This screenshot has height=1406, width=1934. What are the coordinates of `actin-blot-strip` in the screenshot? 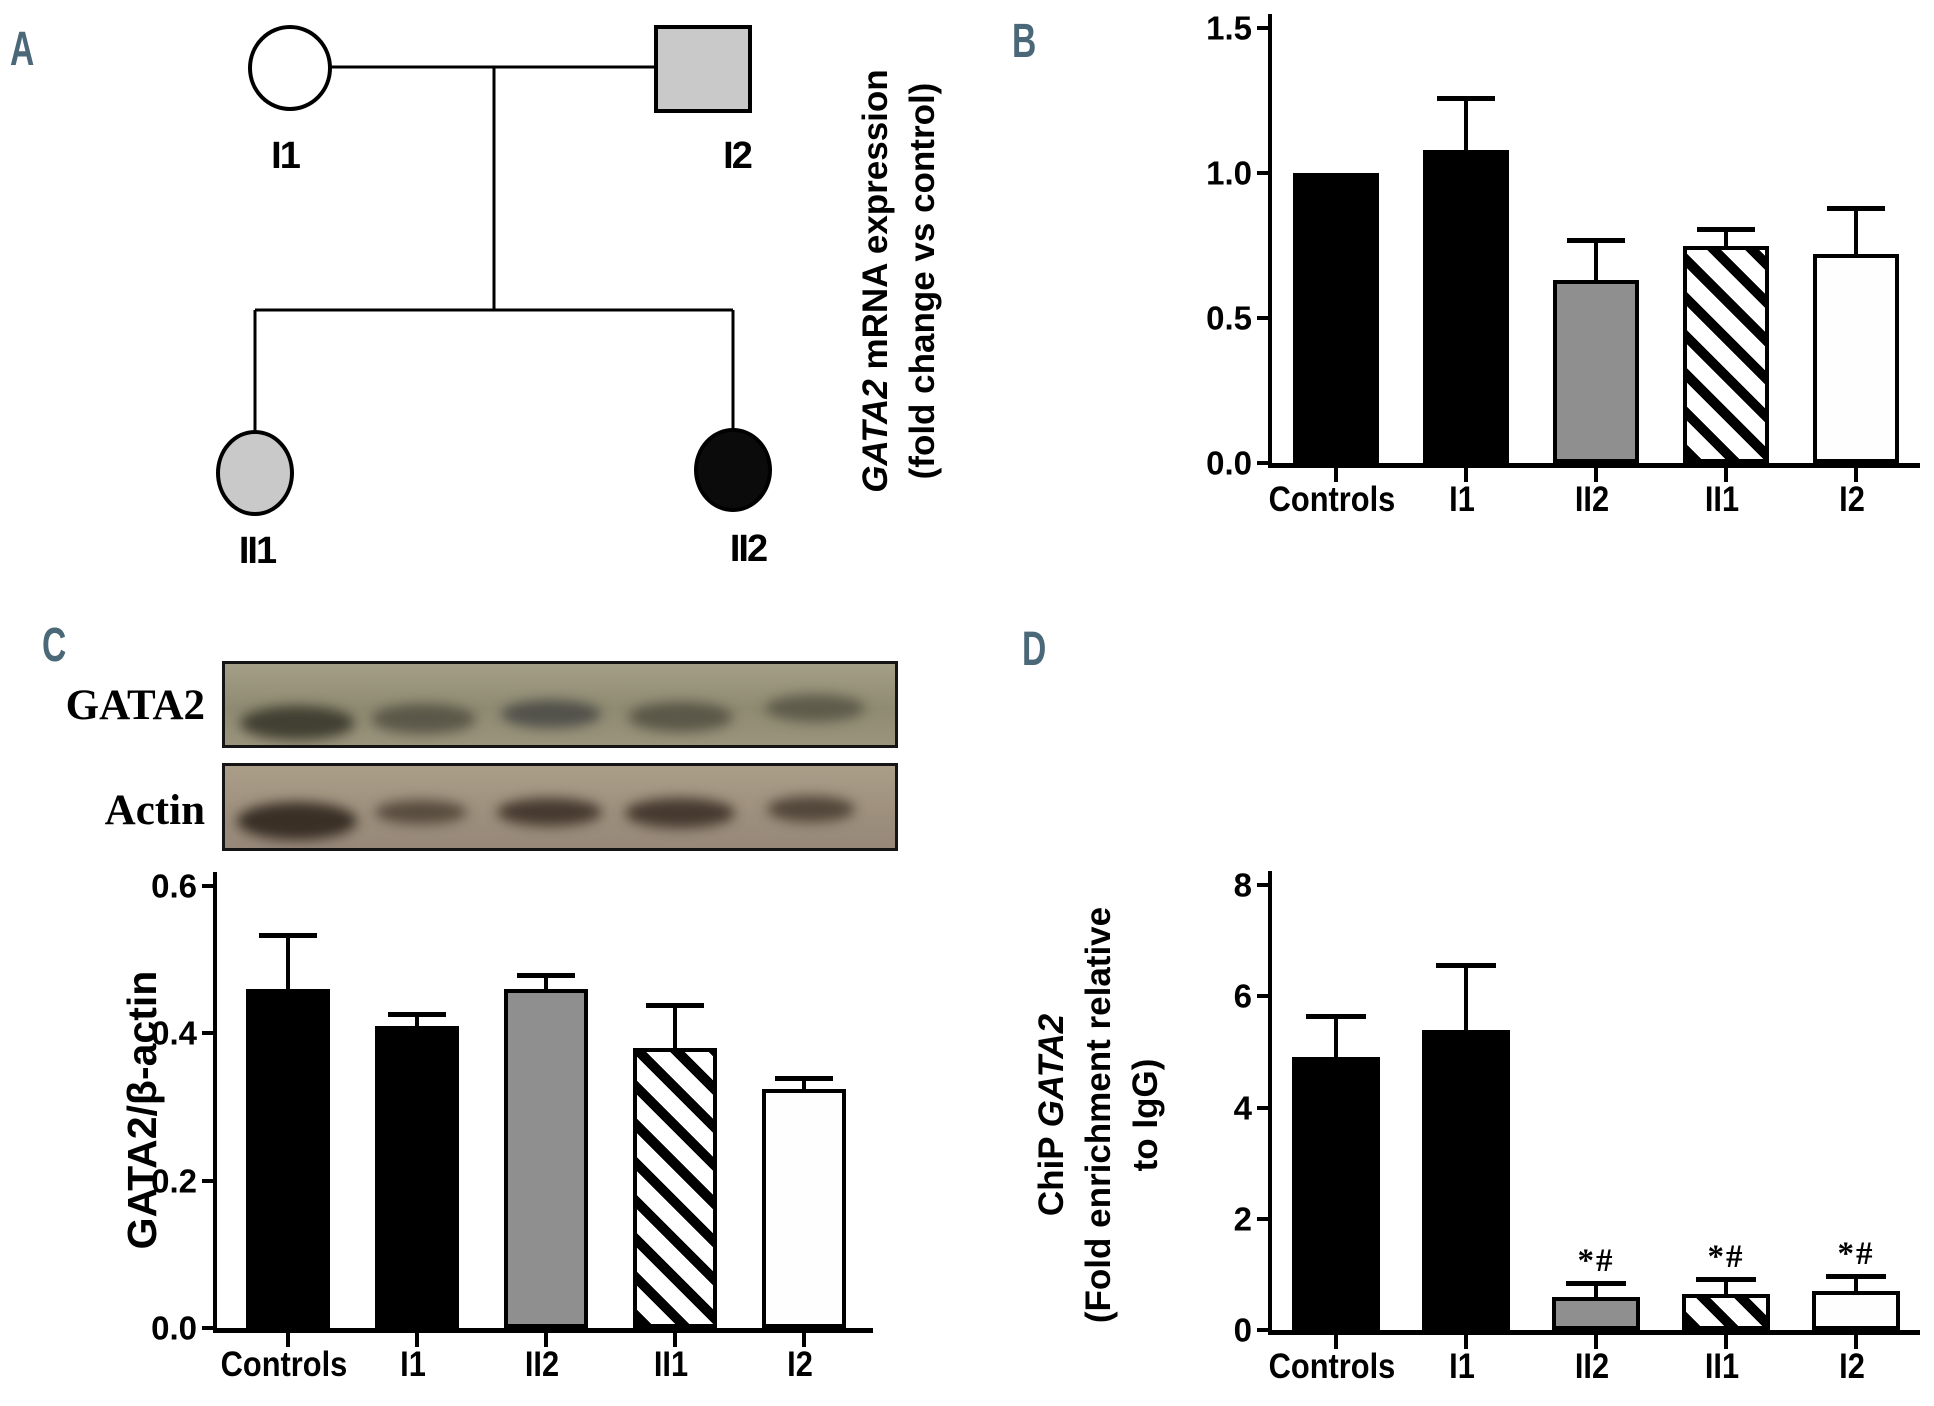 It's located at (560, 807).